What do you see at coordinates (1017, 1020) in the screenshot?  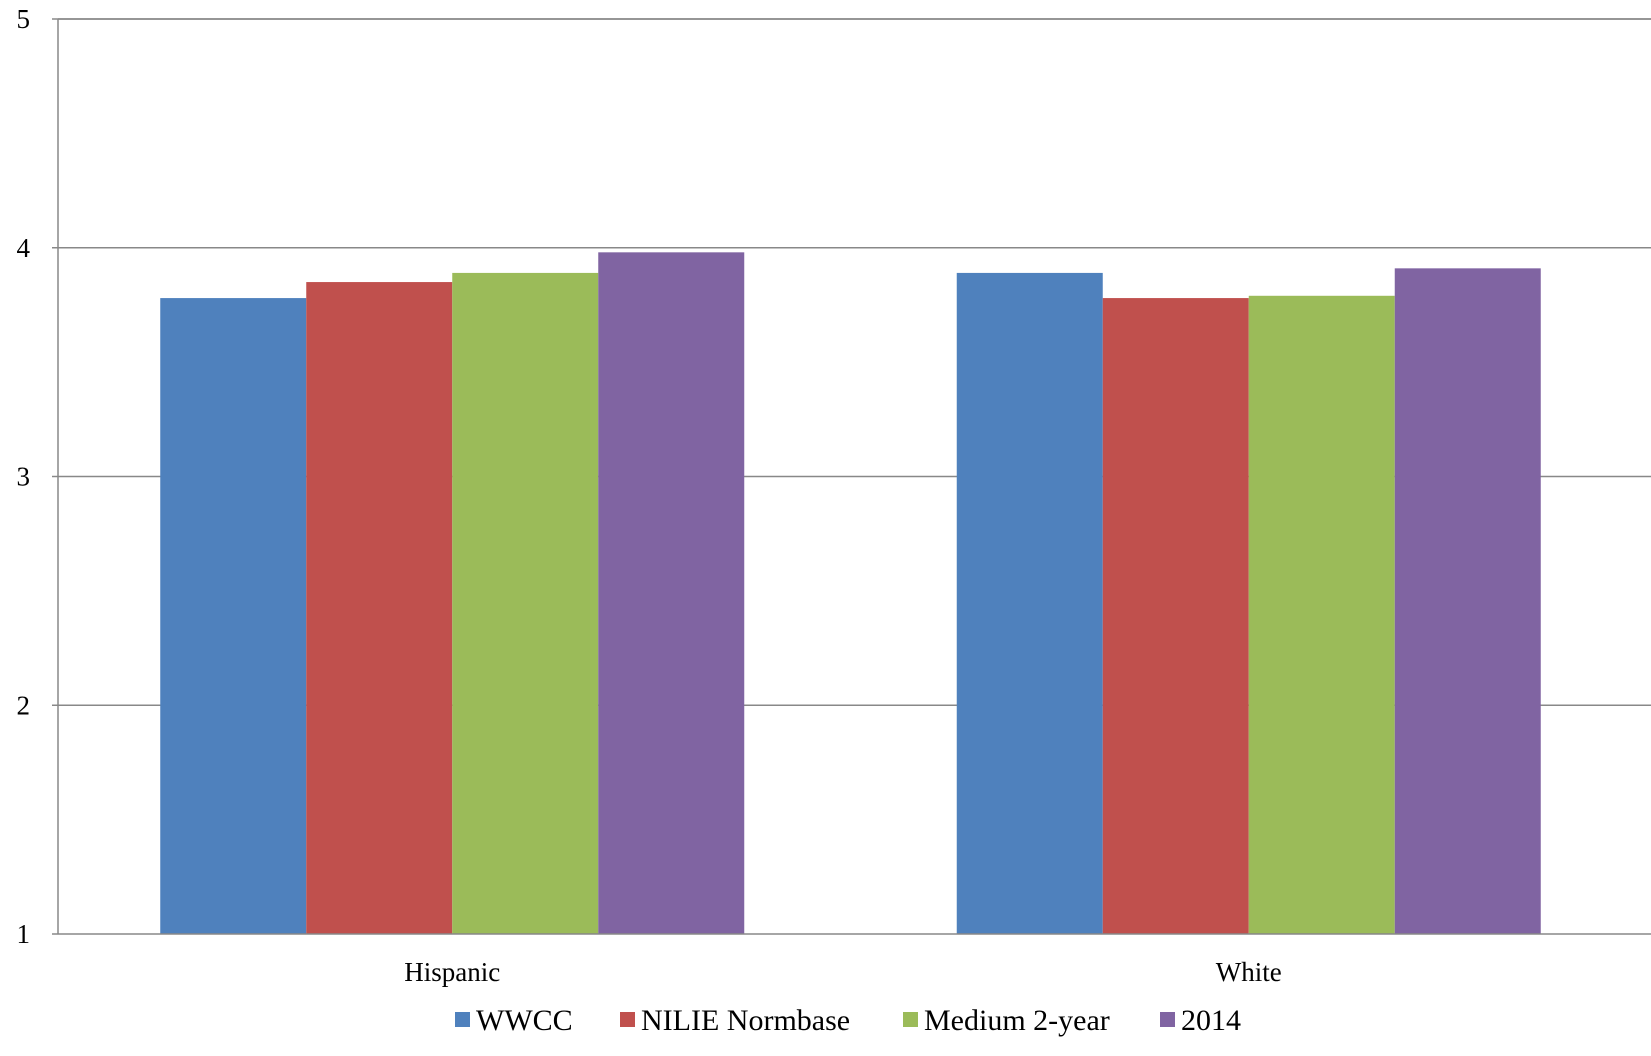 I see `legend-label: Medium 2-year` at bounding box center [1017, 1020].